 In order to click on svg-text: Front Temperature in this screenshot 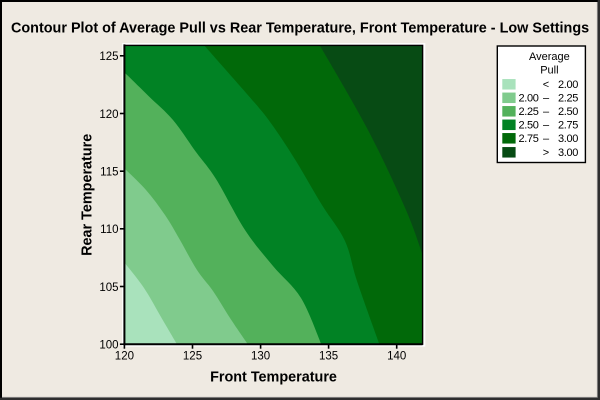, I will do `click(273, 378)`.